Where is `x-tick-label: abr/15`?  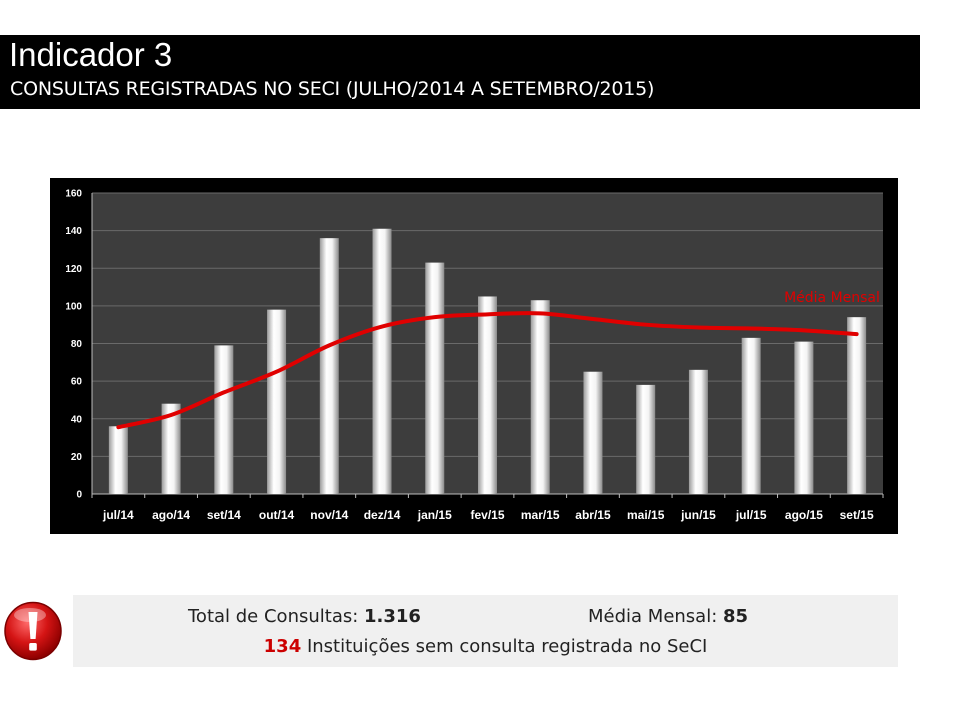
x-tick-label: abr/15 is located at coordinates (593, 515).